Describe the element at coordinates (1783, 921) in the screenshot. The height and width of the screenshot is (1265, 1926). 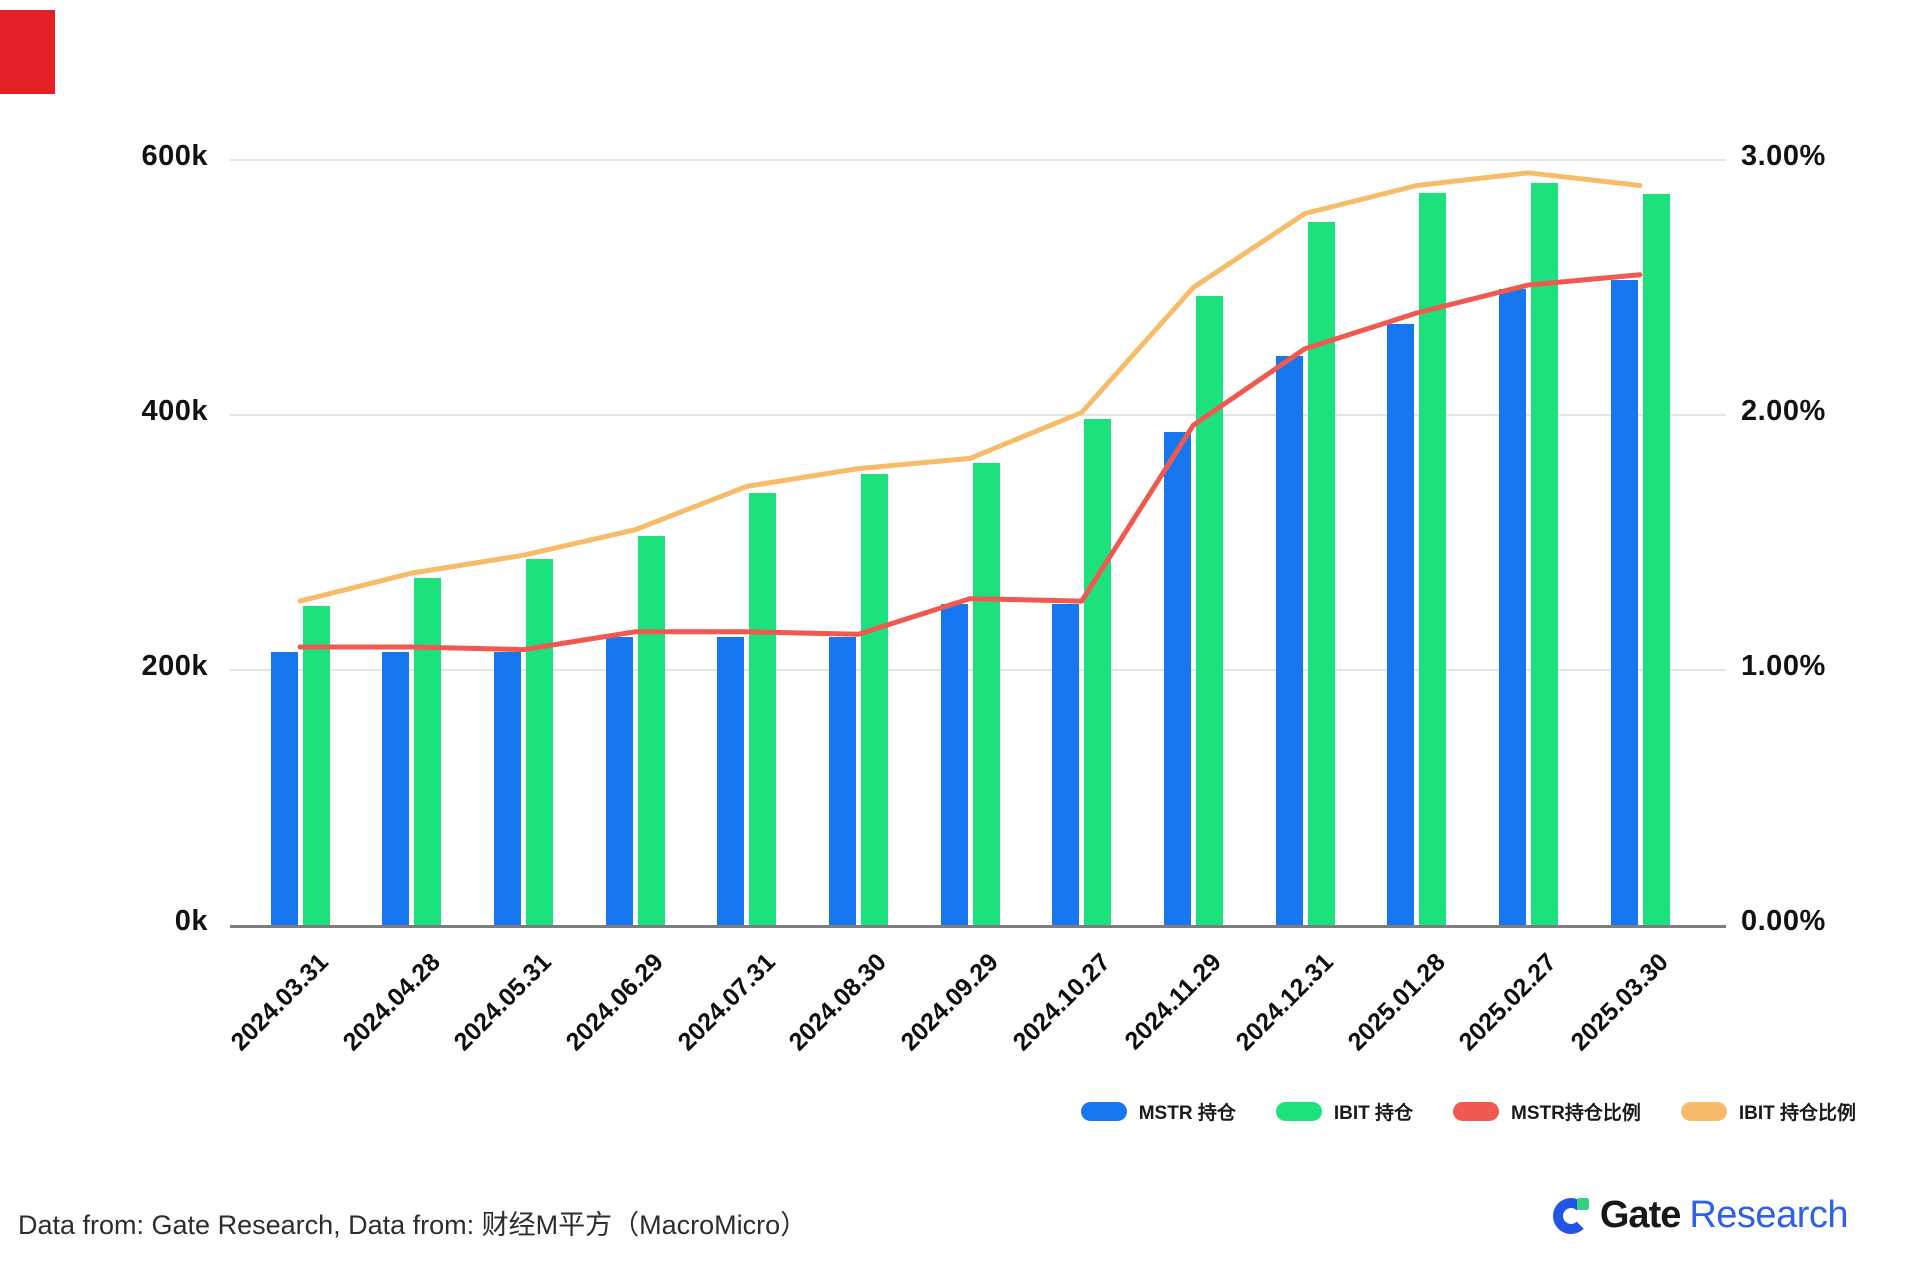
I see `y-axis-tick-right: 0.00%` at that location.